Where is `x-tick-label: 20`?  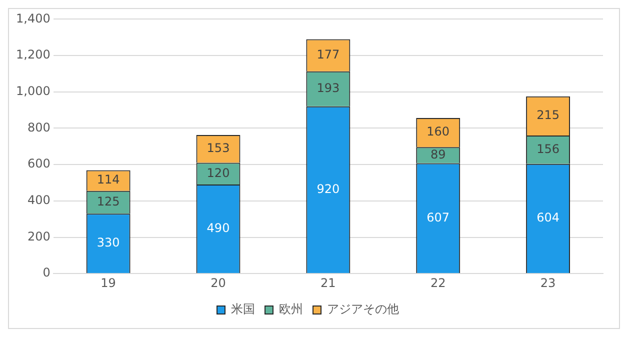 x-tick-label: 20 is located at coordinates (218, 283).